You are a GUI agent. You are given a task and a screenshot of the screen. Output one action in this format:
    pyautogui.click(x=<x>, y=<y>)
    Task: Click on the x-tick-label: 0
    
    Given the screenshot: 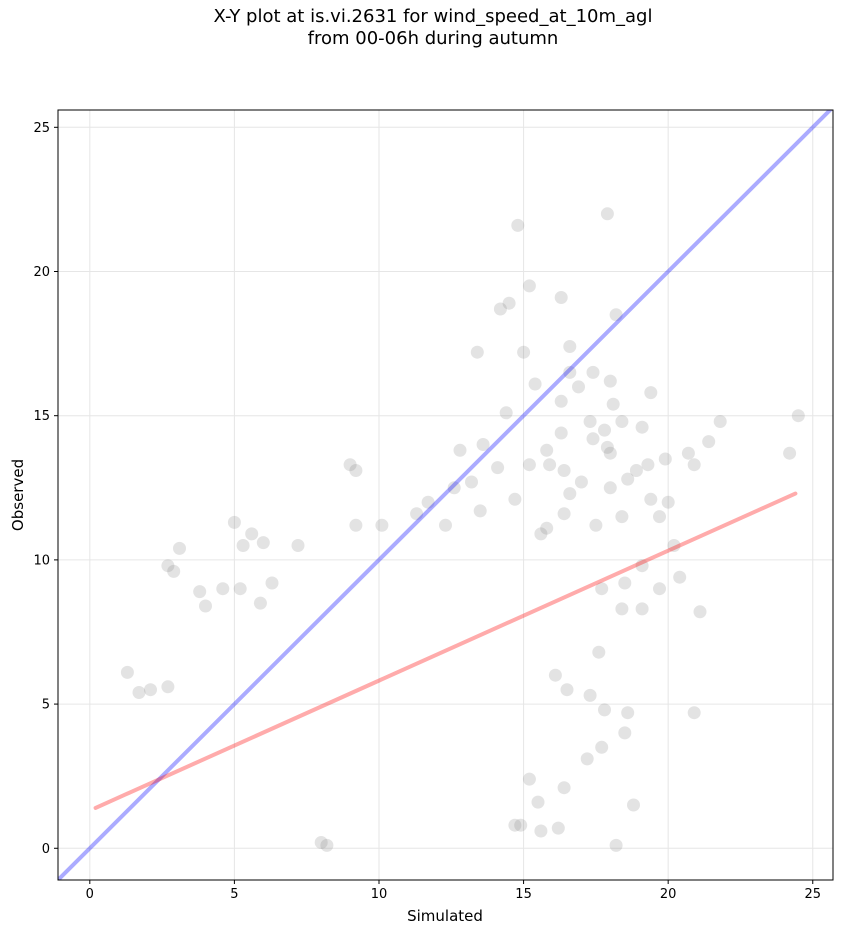 What is the action you would take?
    pyautogui.click(x=90, y=894)
    